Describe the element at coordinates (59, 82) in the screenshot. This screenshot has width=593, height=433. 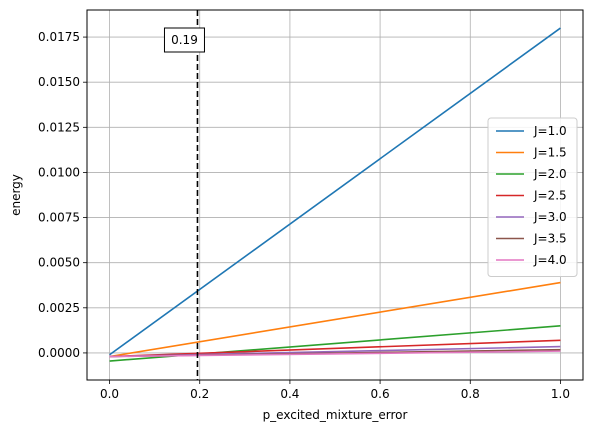
I see `y-tick-label: 0.0150` at that location.